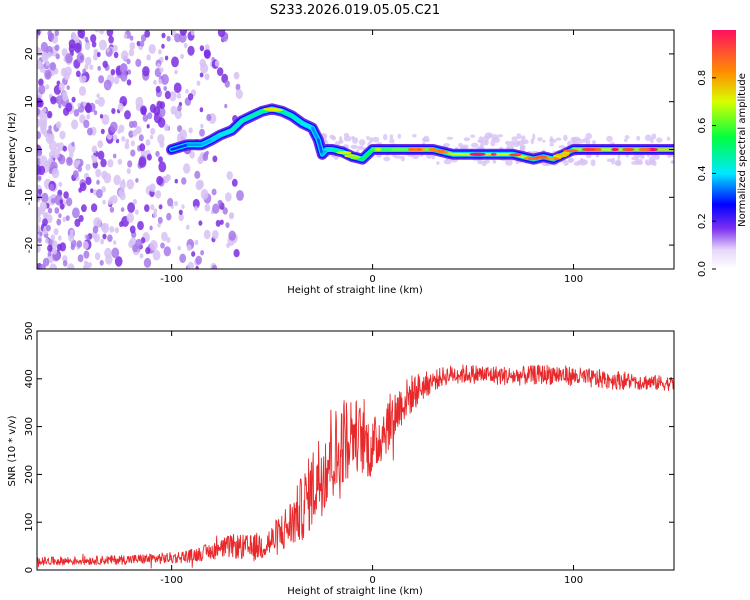 This screenshot has width=750, height=600. I want to click on snr-ytick-label: 200, so click(29, 474).